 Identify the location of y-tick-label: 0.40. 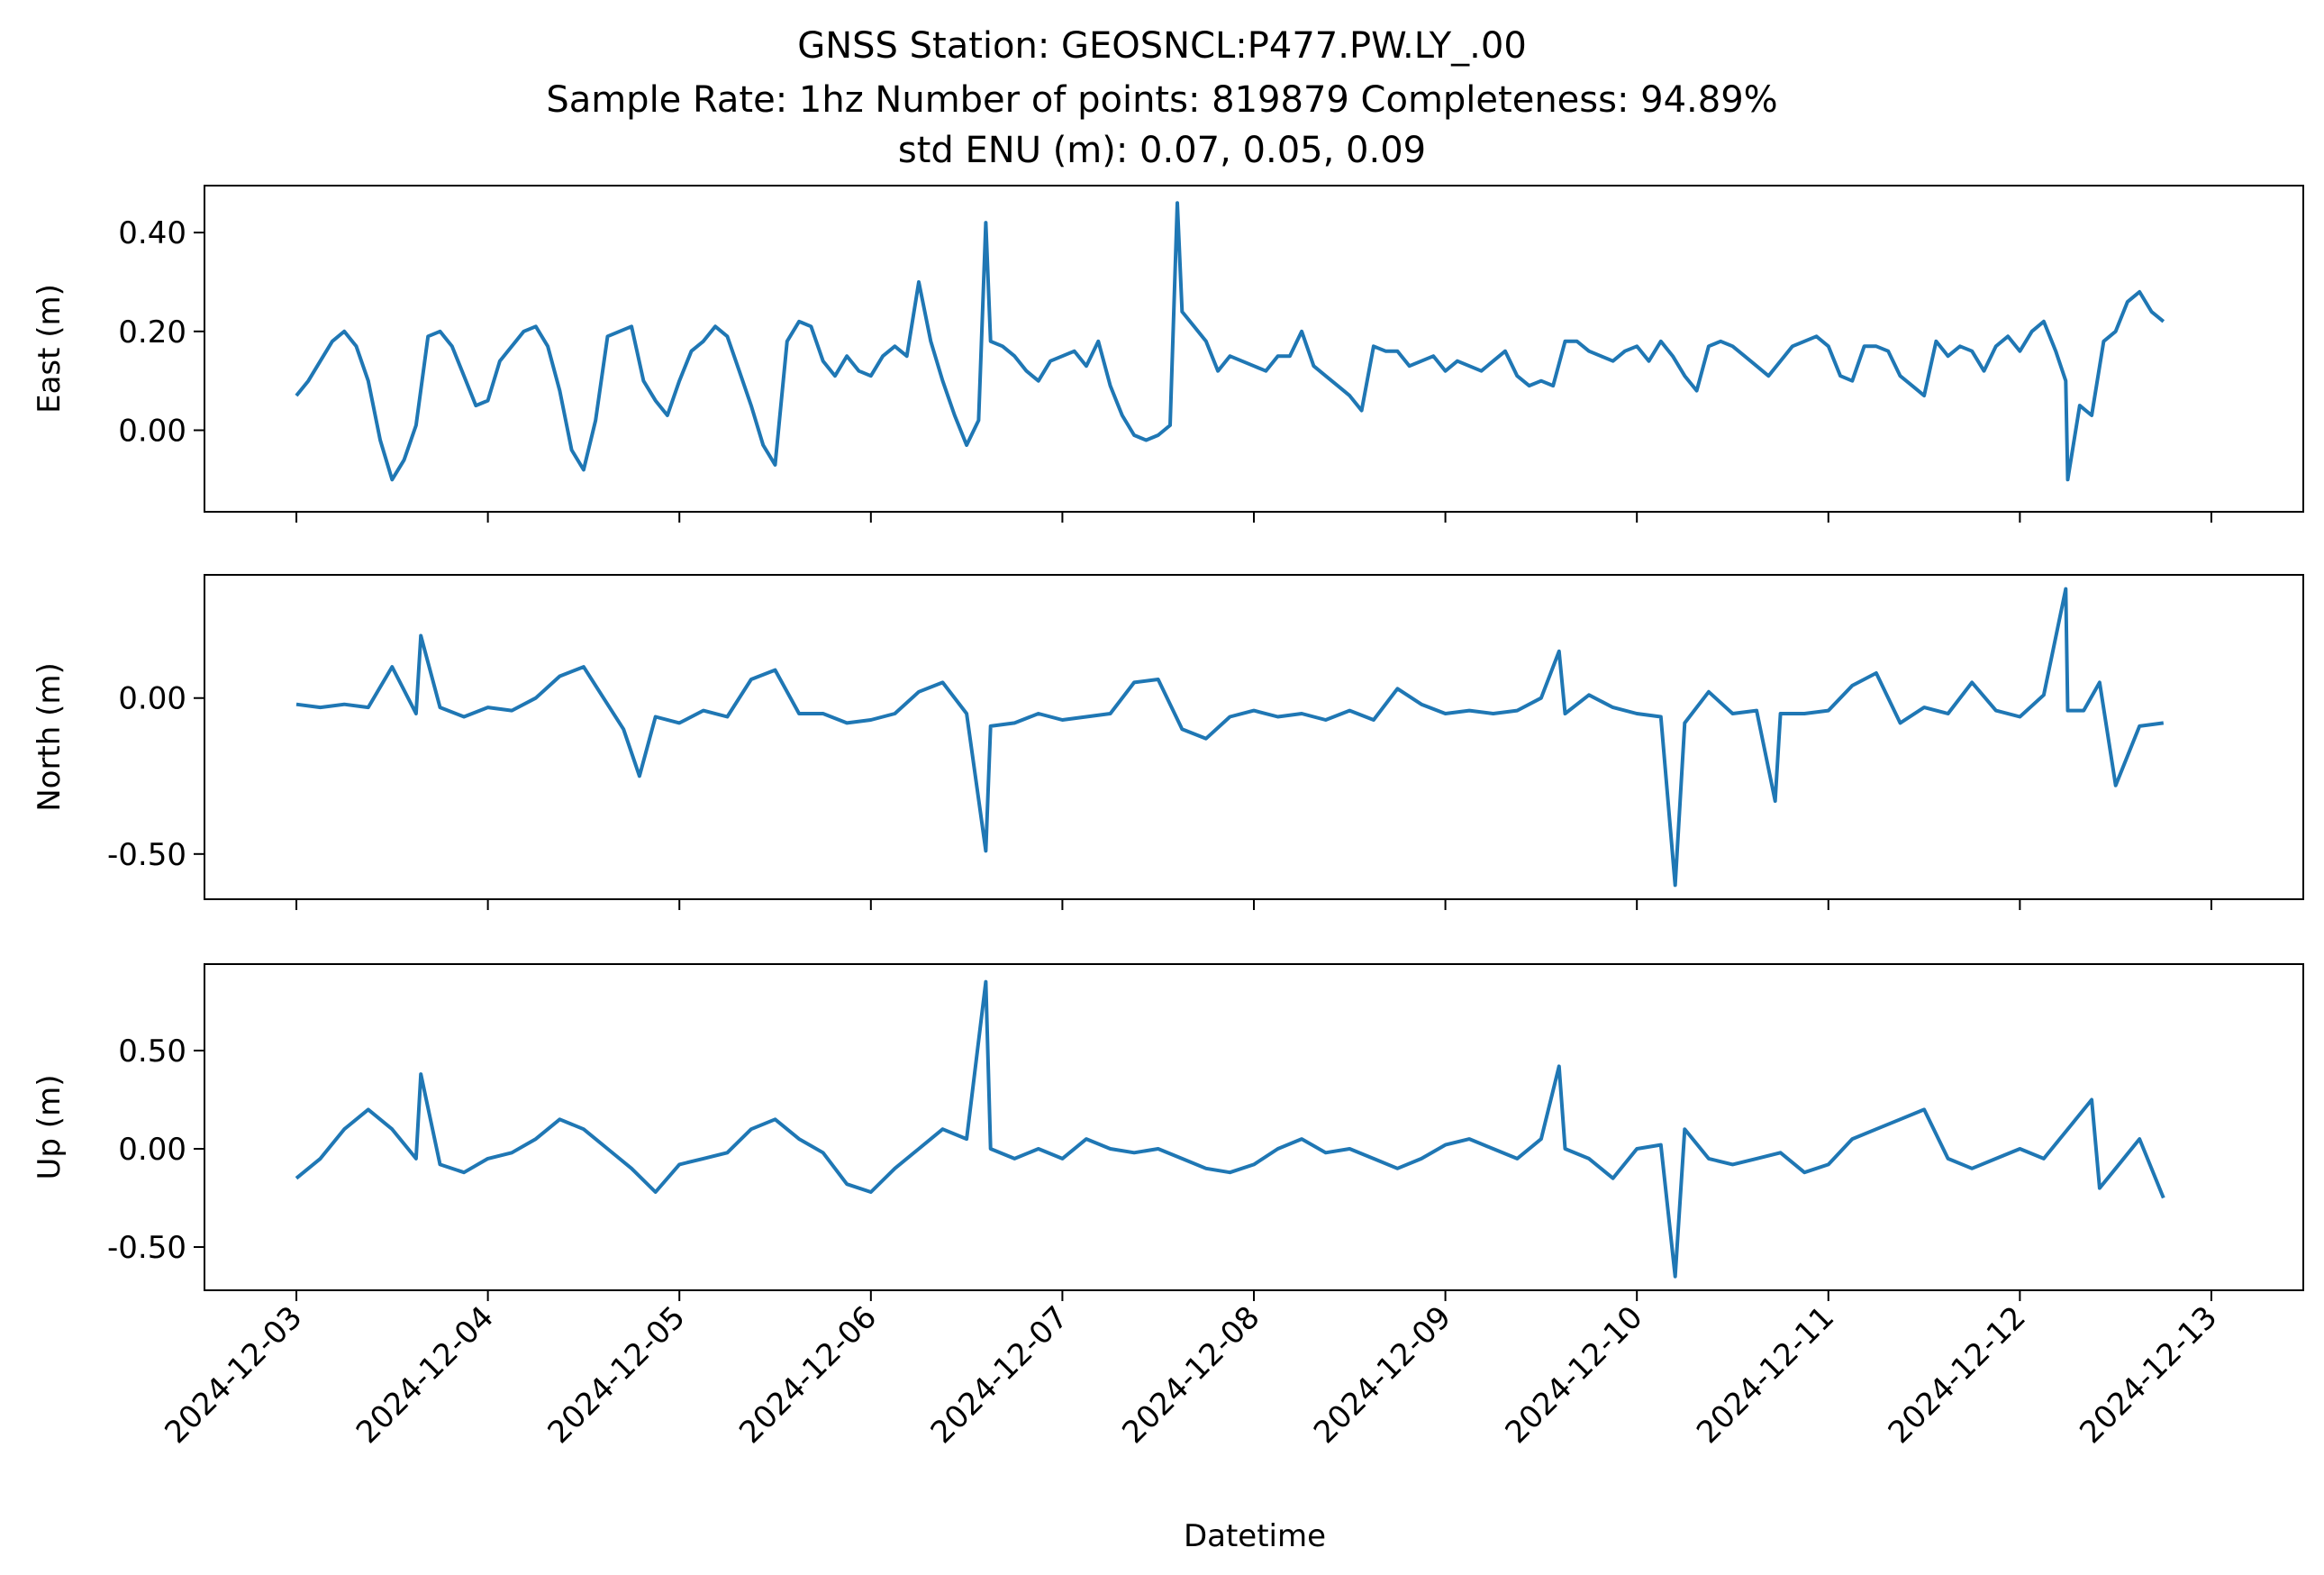
(152, 233).